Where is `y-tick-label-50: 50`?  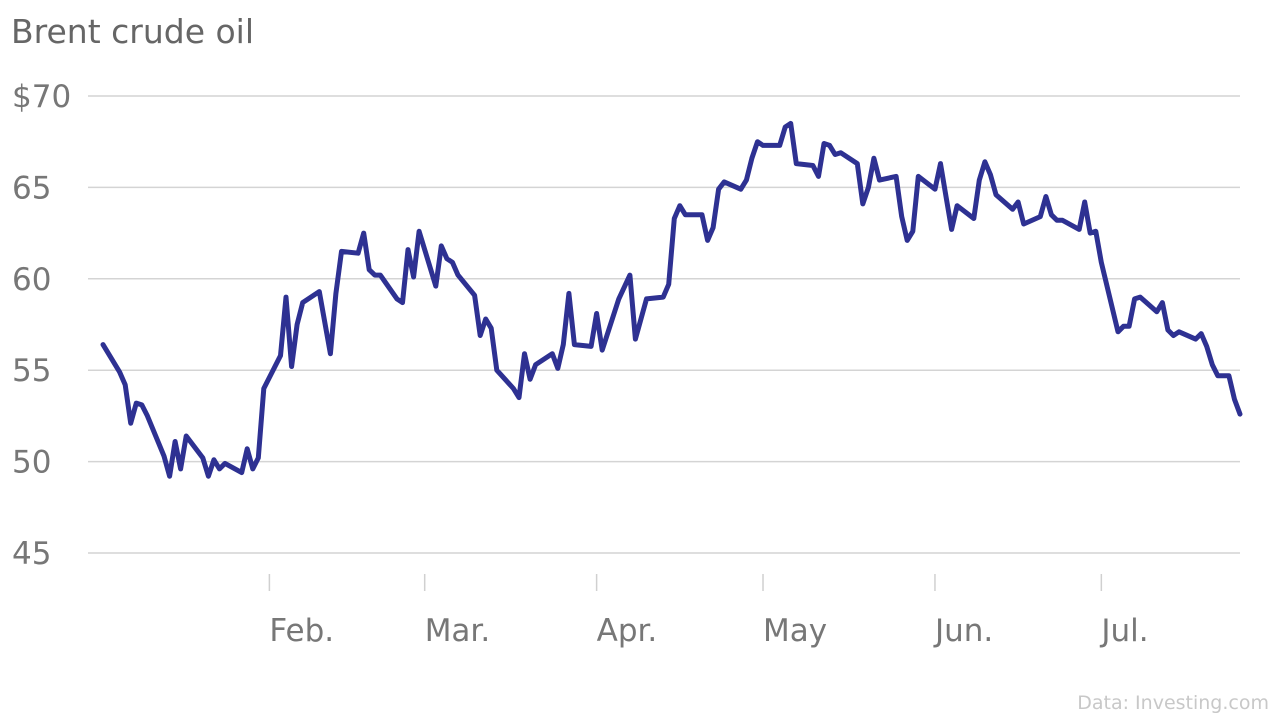 y-tick-label-50: 50 is located at coordinates (31, 463).